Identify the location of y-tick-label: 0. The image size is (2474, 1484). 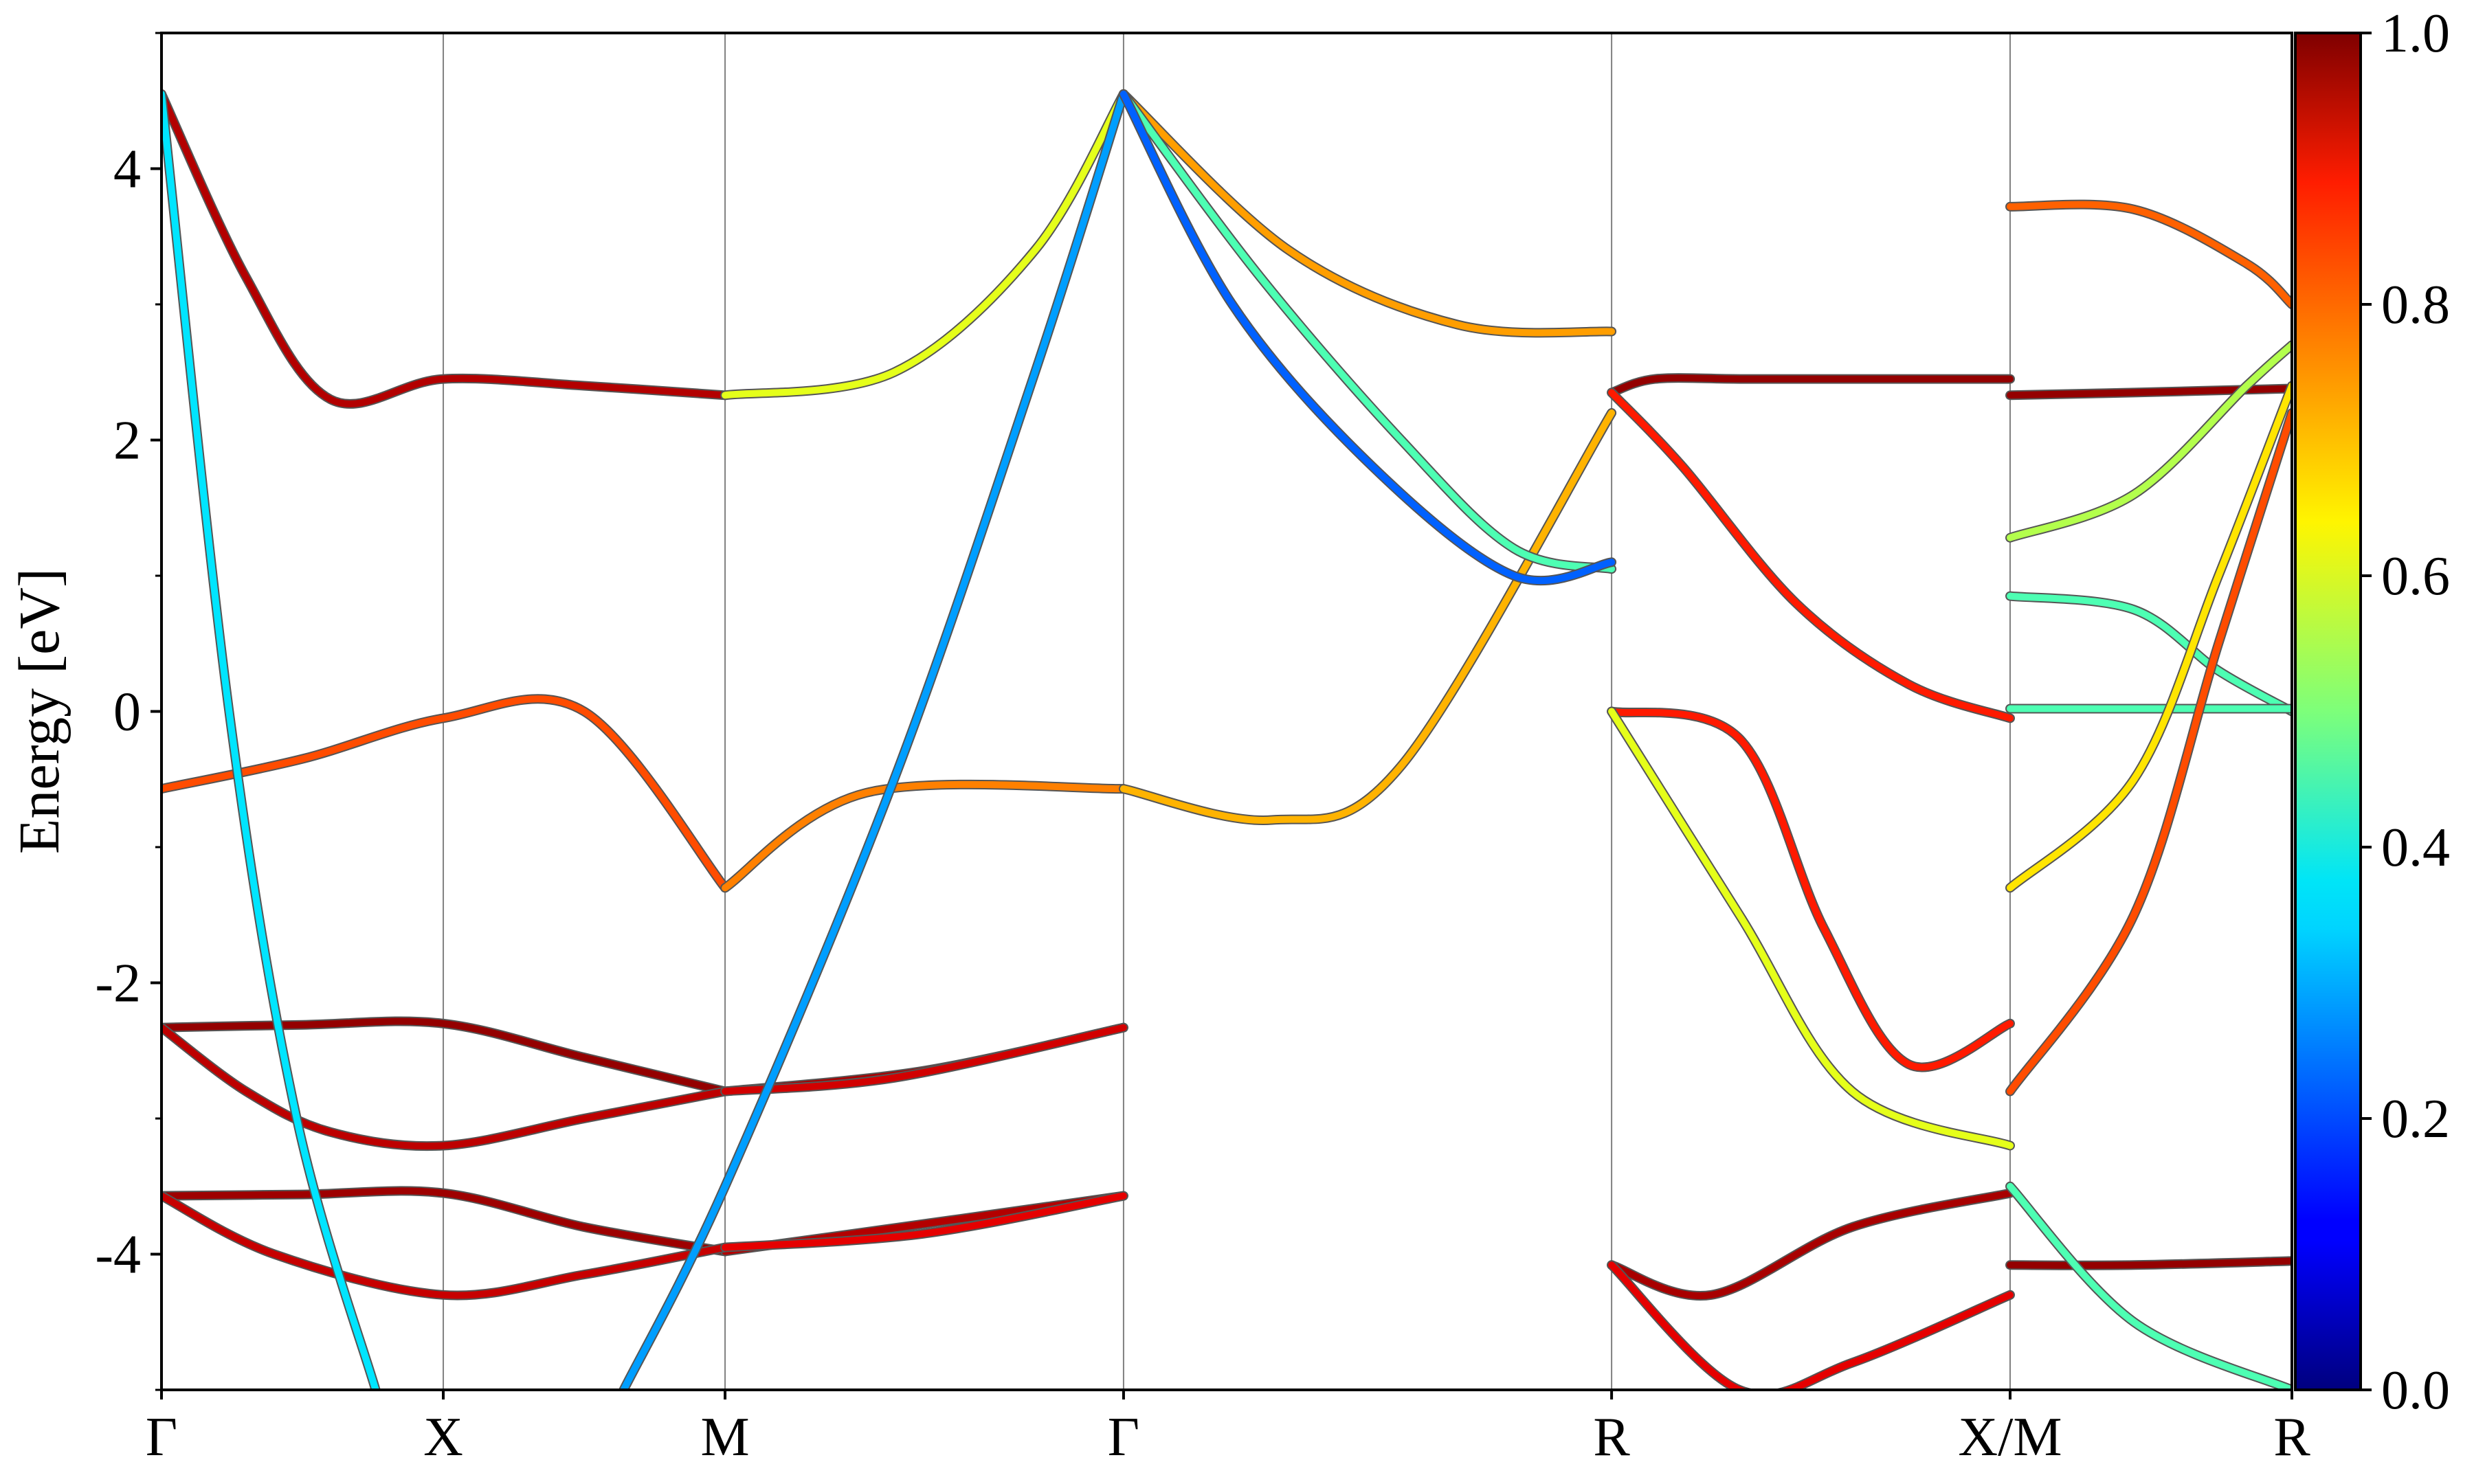
(127, 712).